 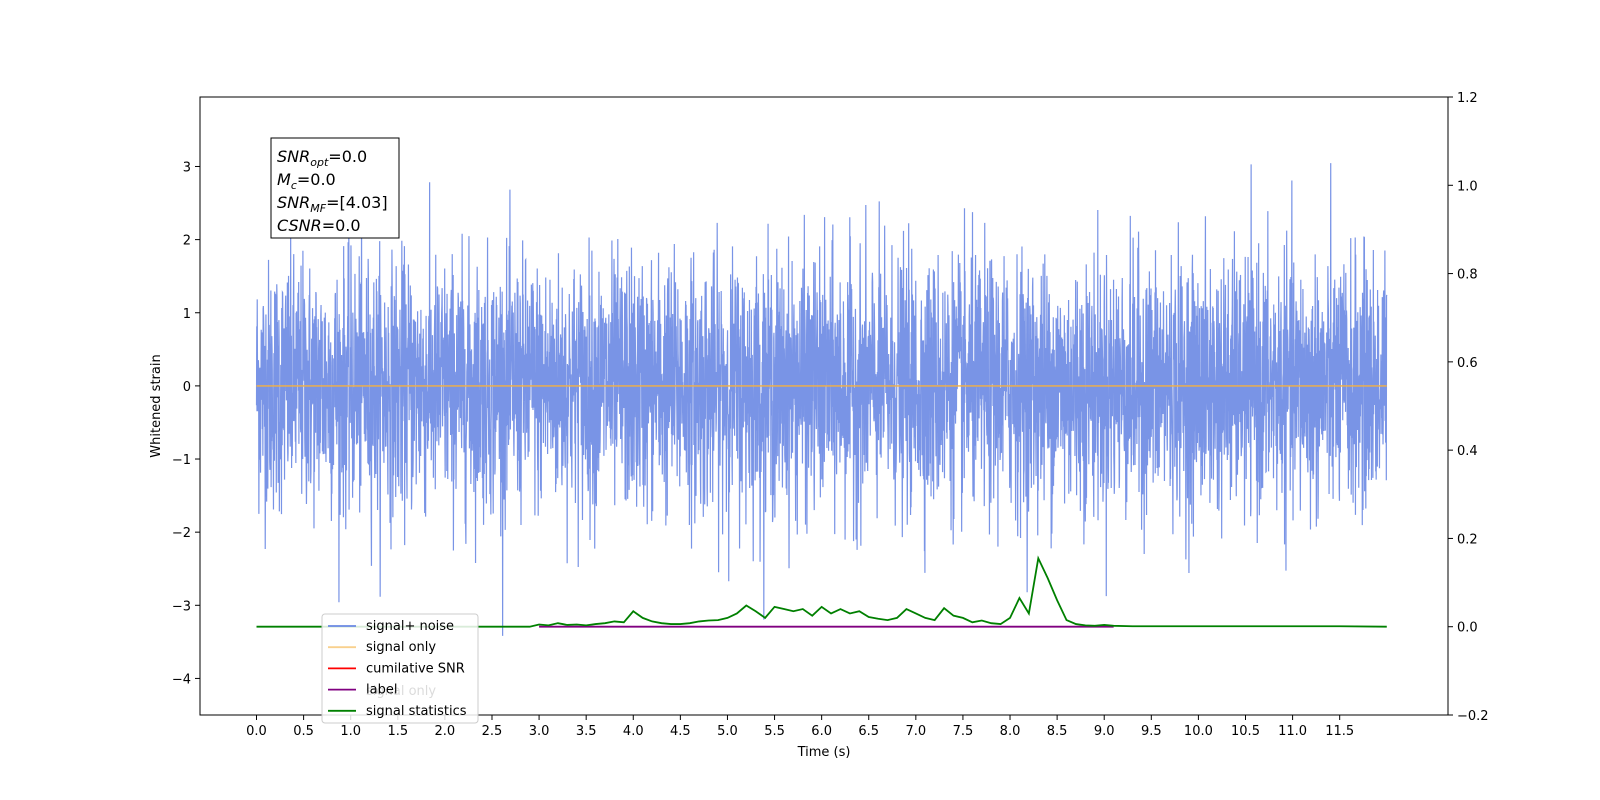 I want to click on y-tick-label: −1, so click(x=181, y=460).